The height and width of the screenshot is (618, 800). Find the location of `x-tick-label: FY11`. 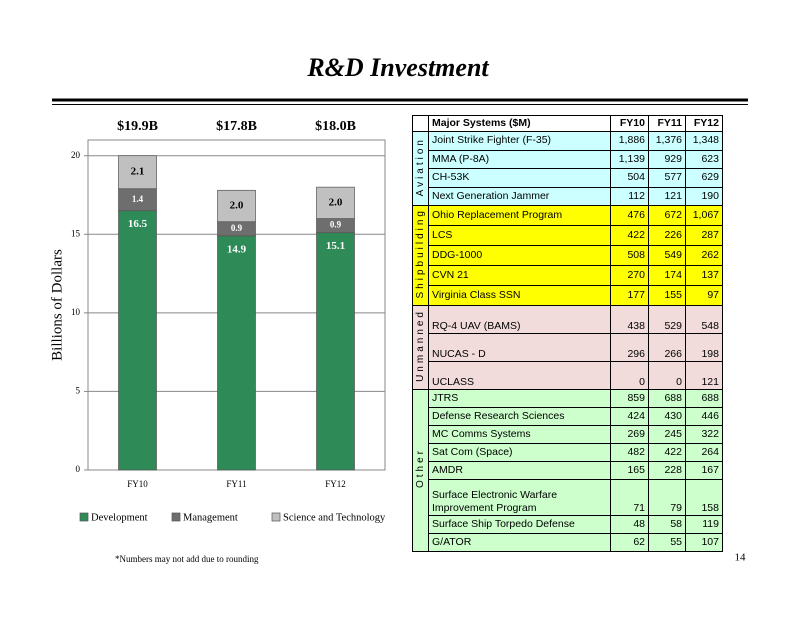

x-tick-label: FY11 is located at coordinates (236, 484).